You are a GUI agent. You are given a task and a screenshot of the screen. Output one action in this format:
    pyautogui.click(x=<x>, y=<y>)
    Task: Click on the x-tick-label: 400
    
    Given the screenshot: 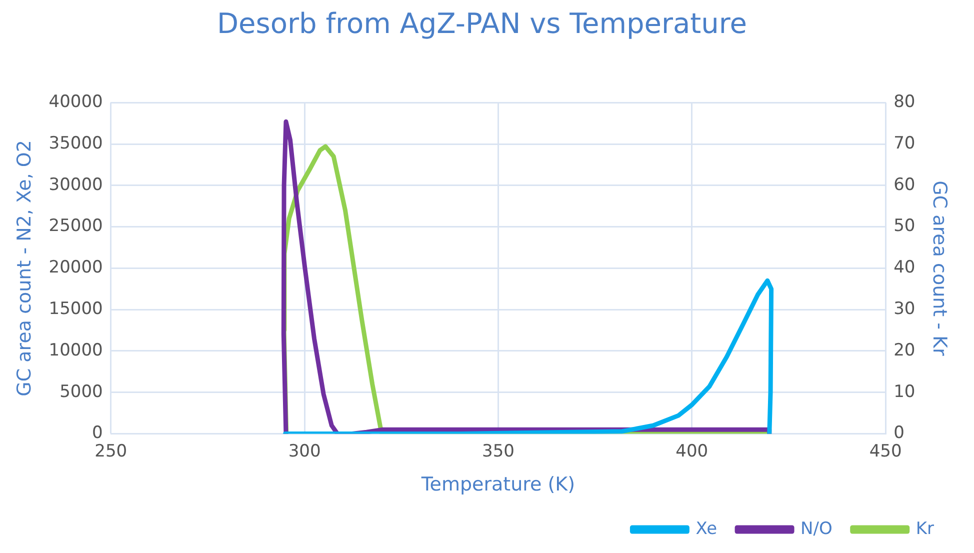 What is the action you would take?
    pyautogui.click(x=692, y=451)
    